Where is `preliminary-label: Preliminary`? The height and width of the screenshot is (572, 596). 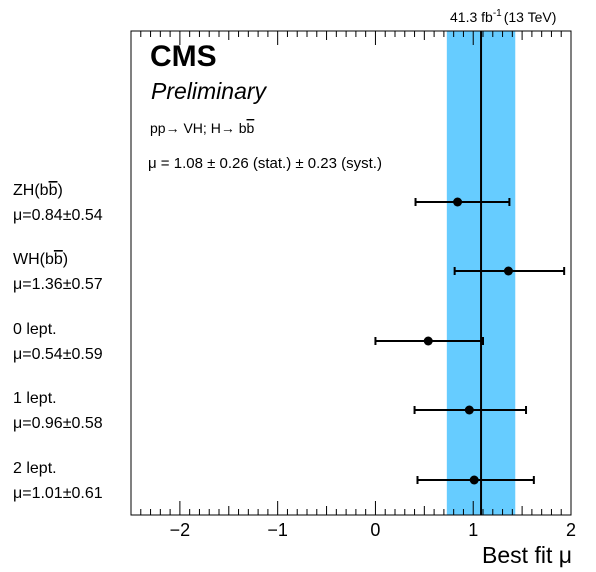
preliminary-label: Preliminary is located at coordinates (209, 91).